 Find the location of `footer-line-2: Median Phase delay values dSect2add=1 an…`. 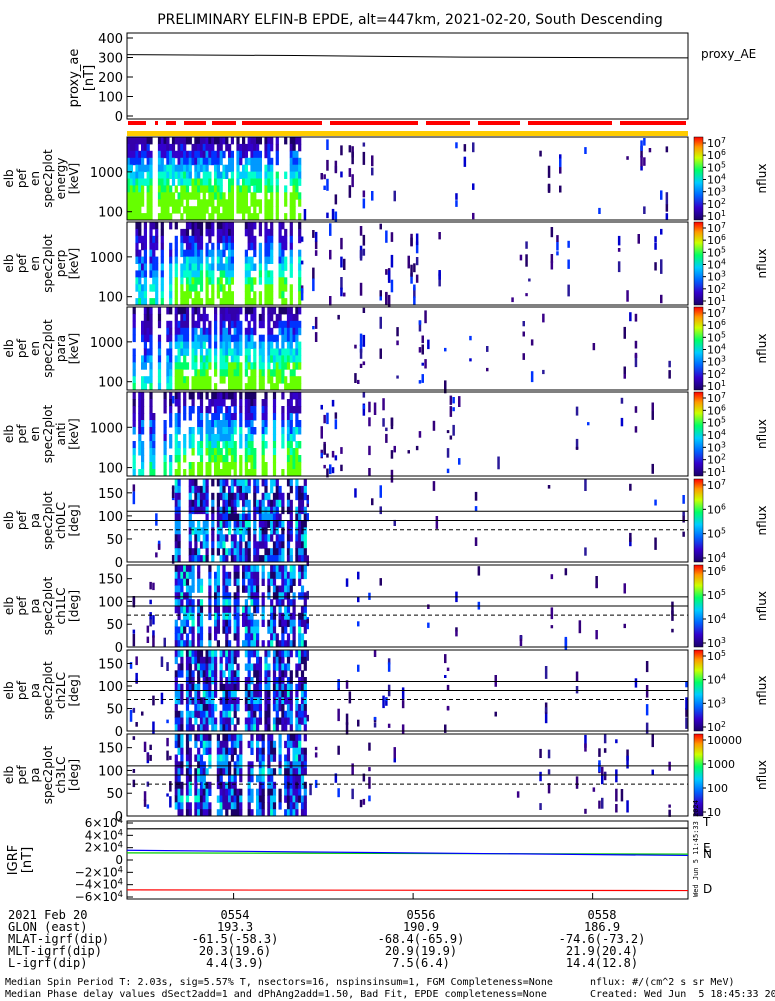

footer-line-2: Median Phase delay values dSect2add=1 an… is located at coordinates (276, 994).